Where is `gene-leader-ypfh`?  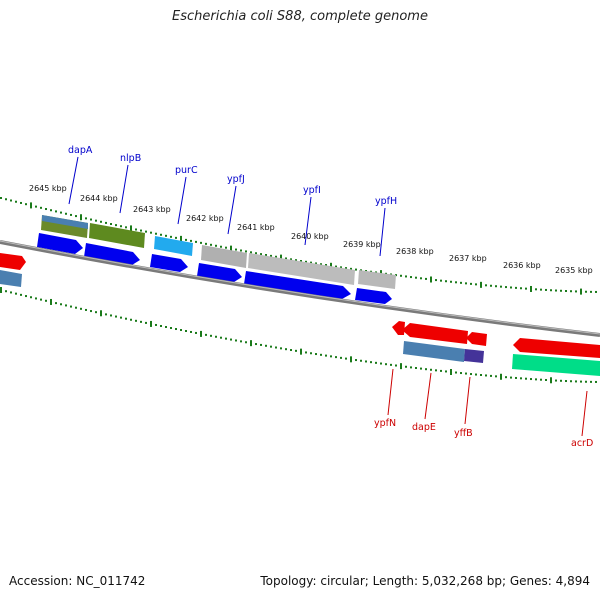
gene-leader-ypfh is located at coordinates (382, 232).